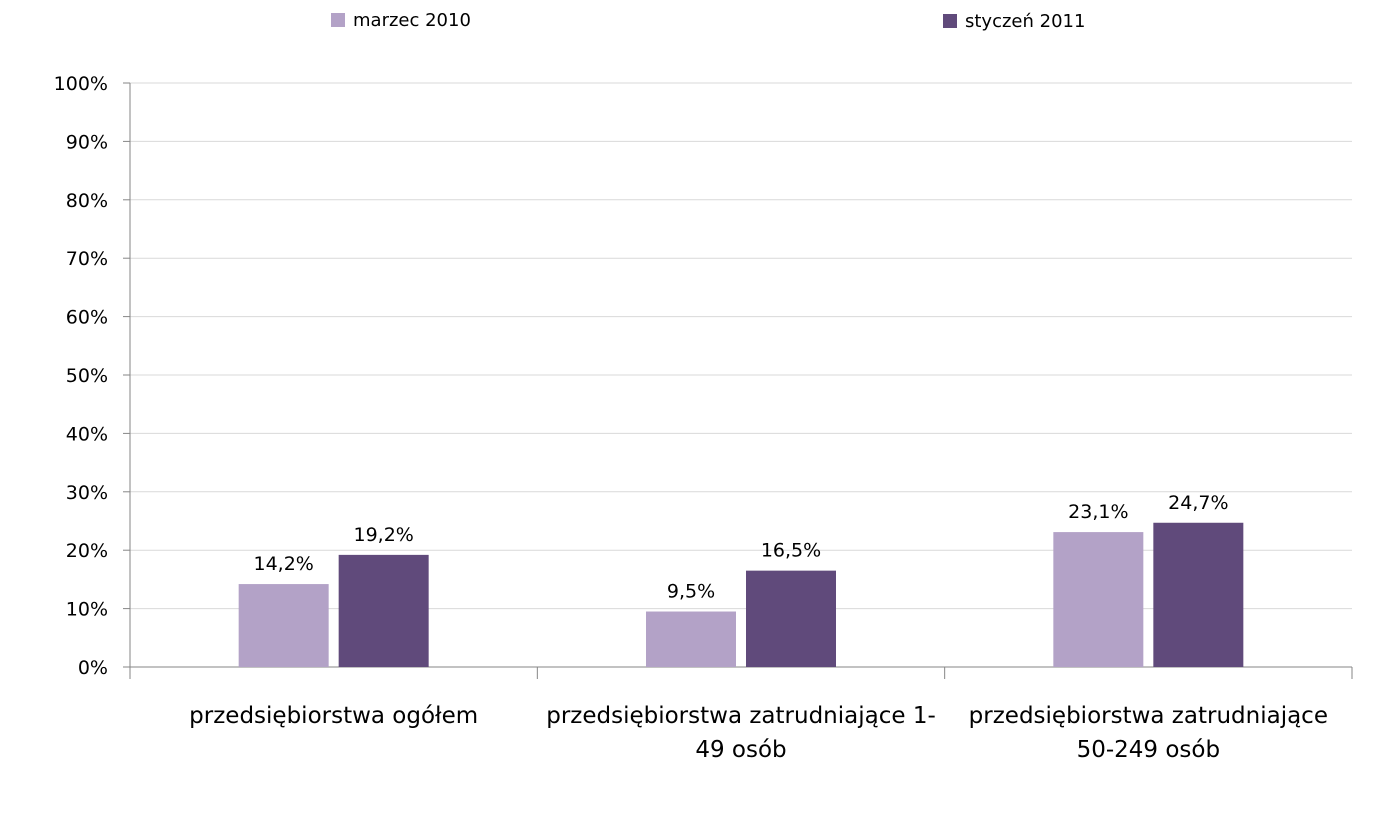 The height and width of the screenshot is (821, 1387). What do you see at coordinates (283, 564) in the screenshot?
I see `data-label: 14,2%` at bounding box center [283, 564].